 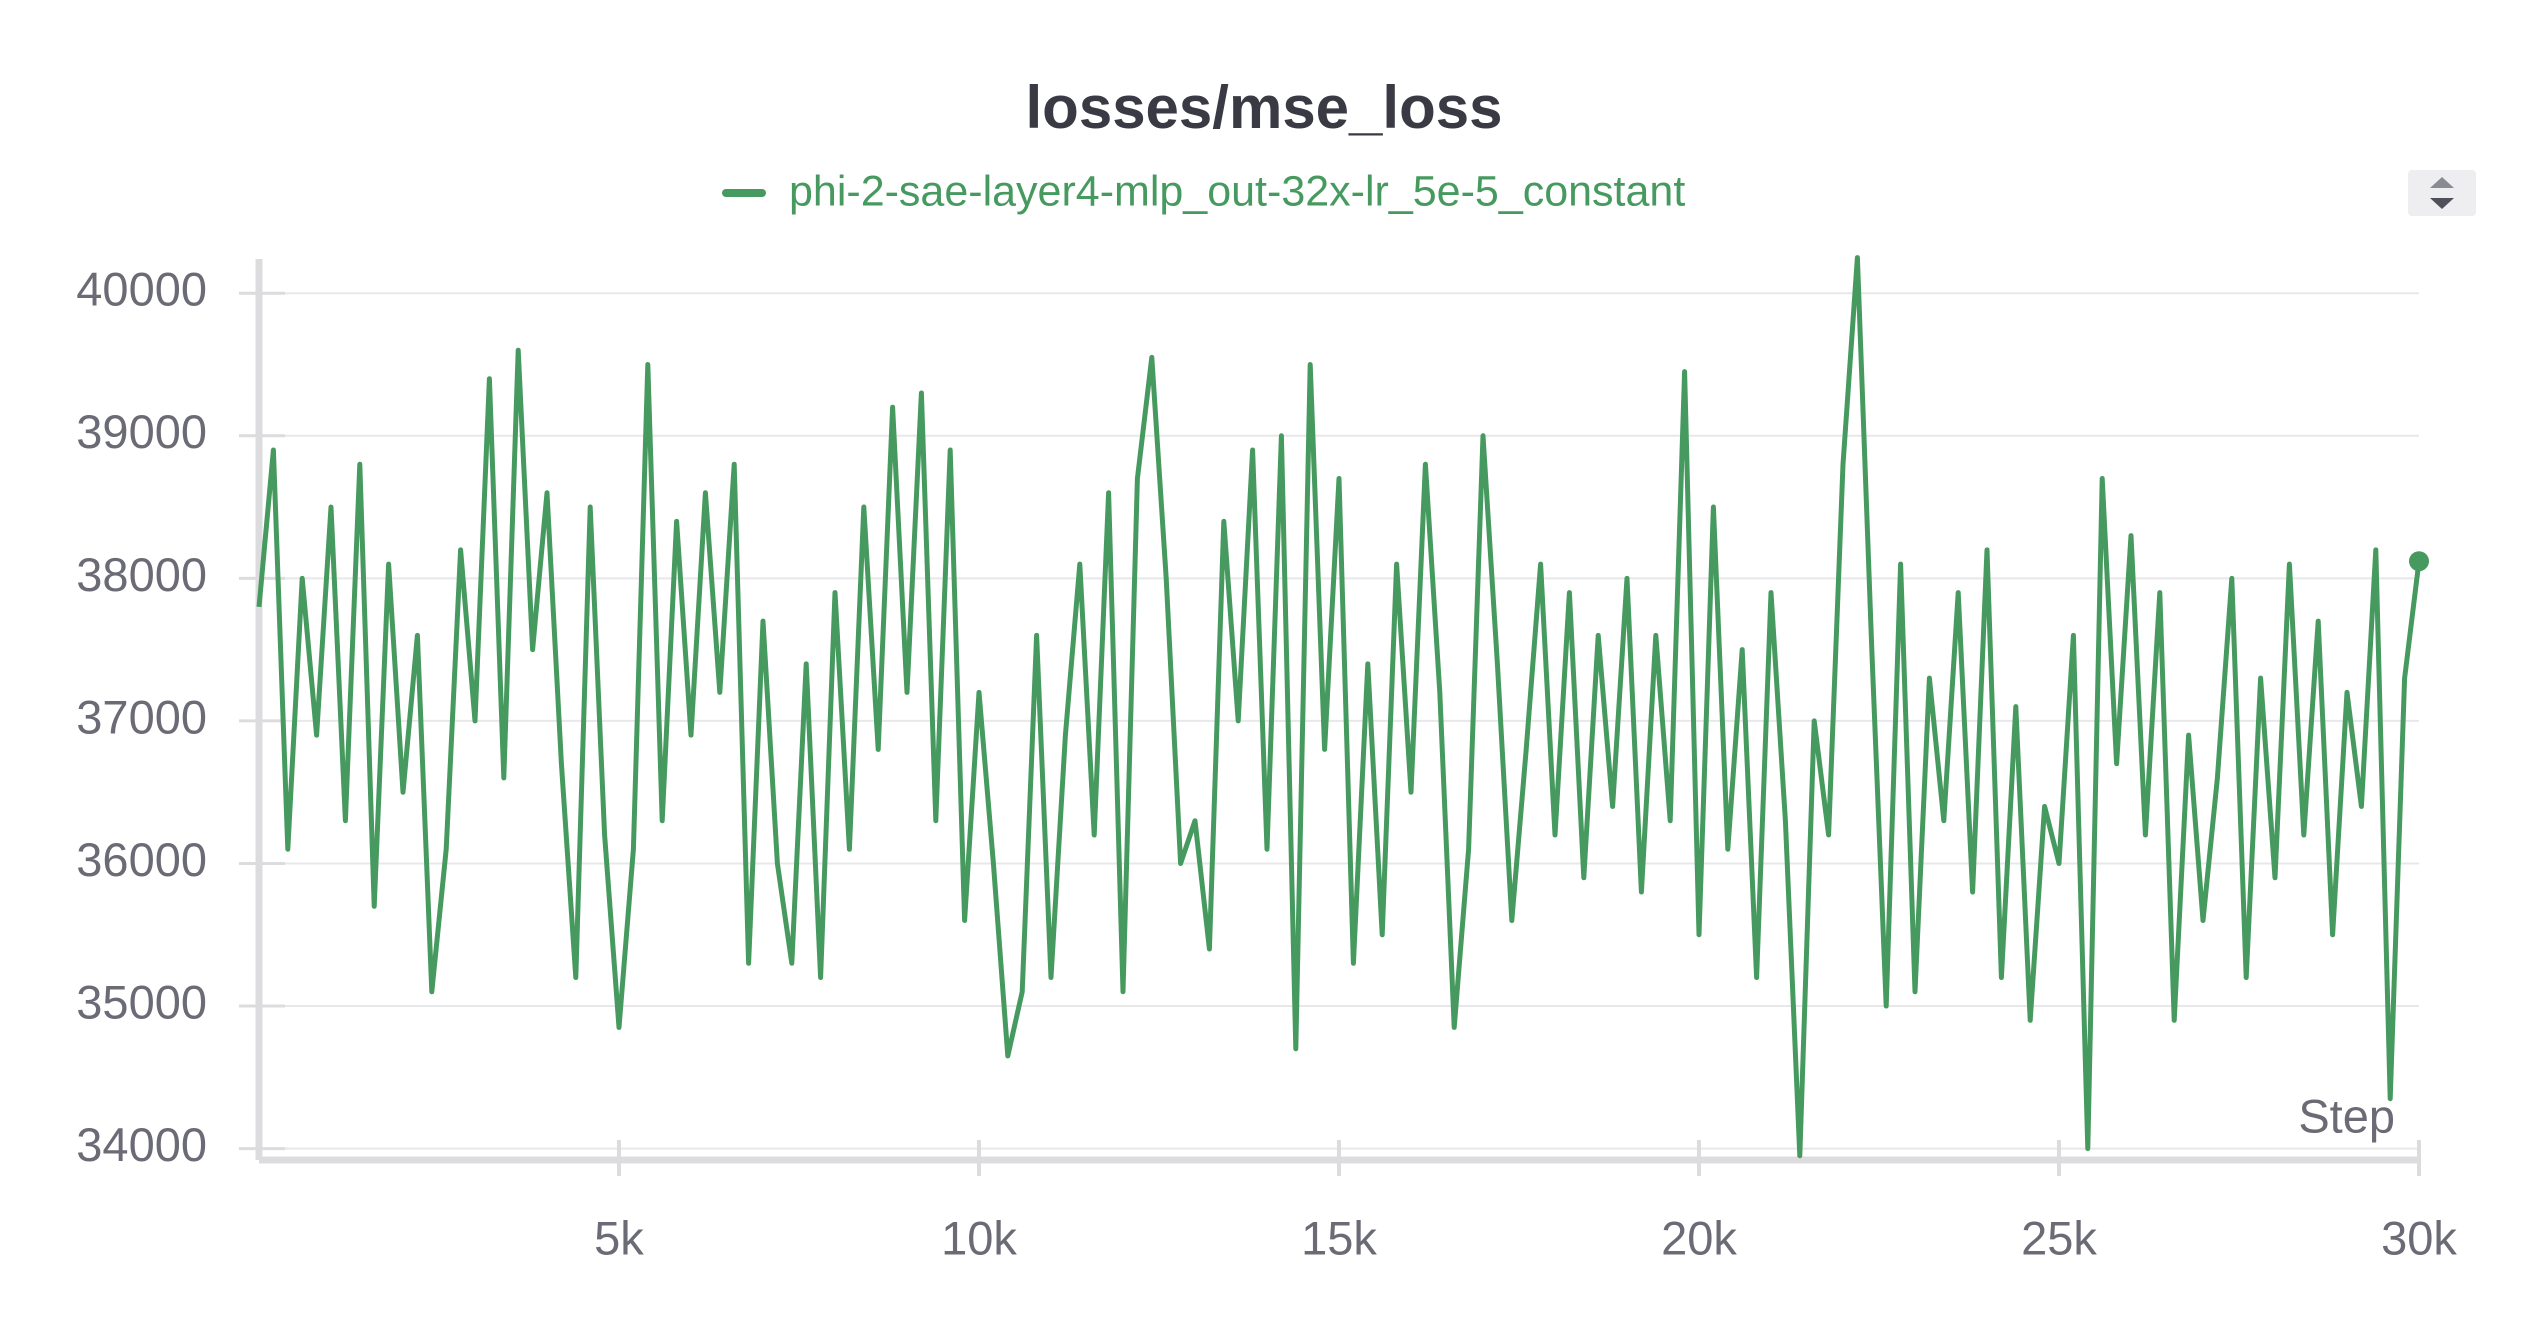 What do you see at coordinates (141, 289) in the screenshot?
I see `y-tick-label: 40000` at bounding box center [141, 289].